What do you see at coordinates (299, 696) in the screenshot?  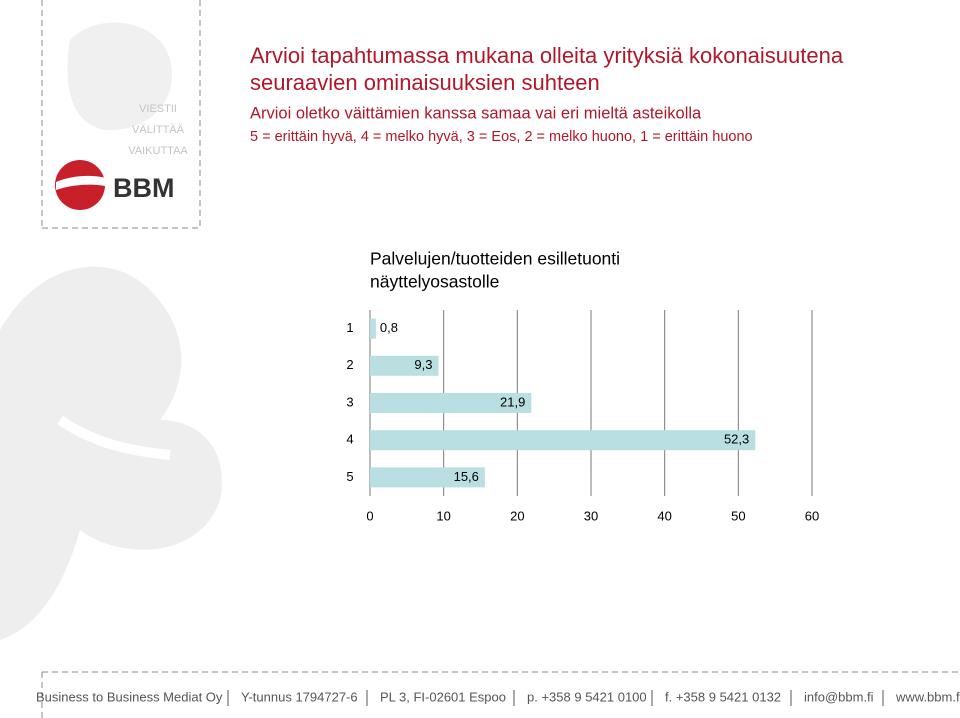 I see `footer-item: Y-tunnus 1794727-6` at bounding box center [299, 696].